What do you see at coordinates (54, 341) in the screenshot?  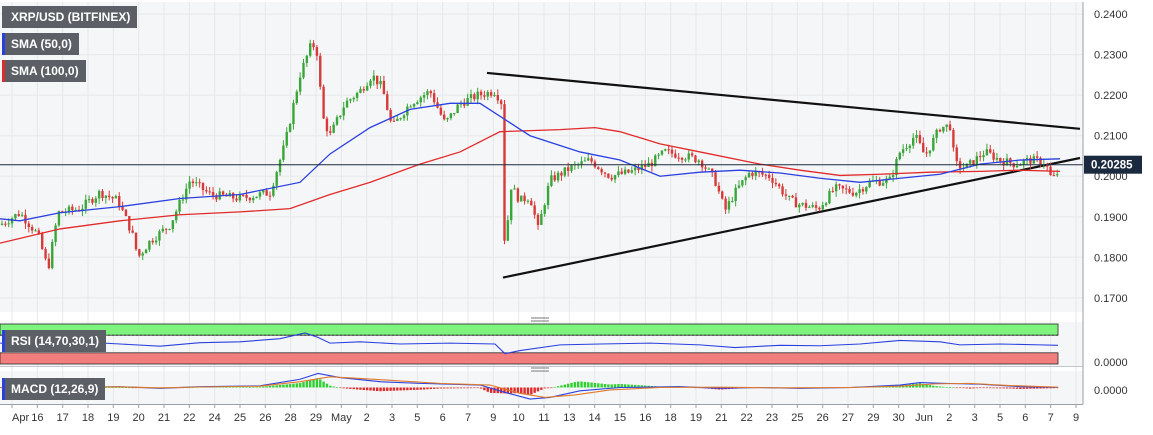 I see `legend-rsi: RSI (14,70,30,1)` at bounding box center [54, 341].